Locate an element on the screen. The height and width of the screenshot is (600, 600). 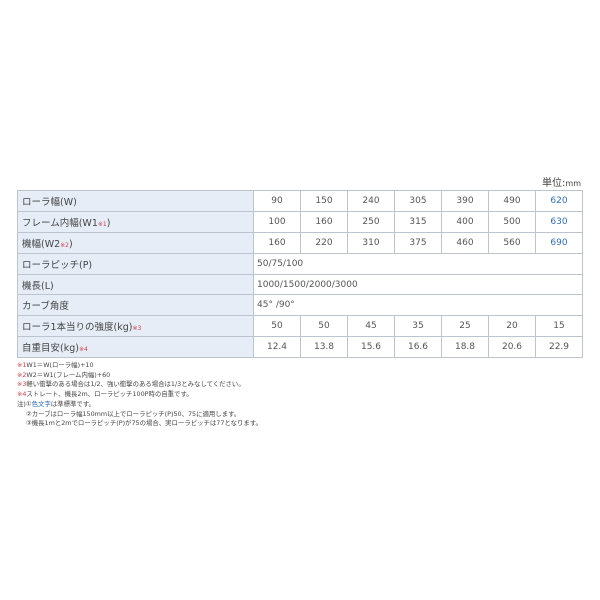
cell-value: 90 is located at coordinates (277, 201).